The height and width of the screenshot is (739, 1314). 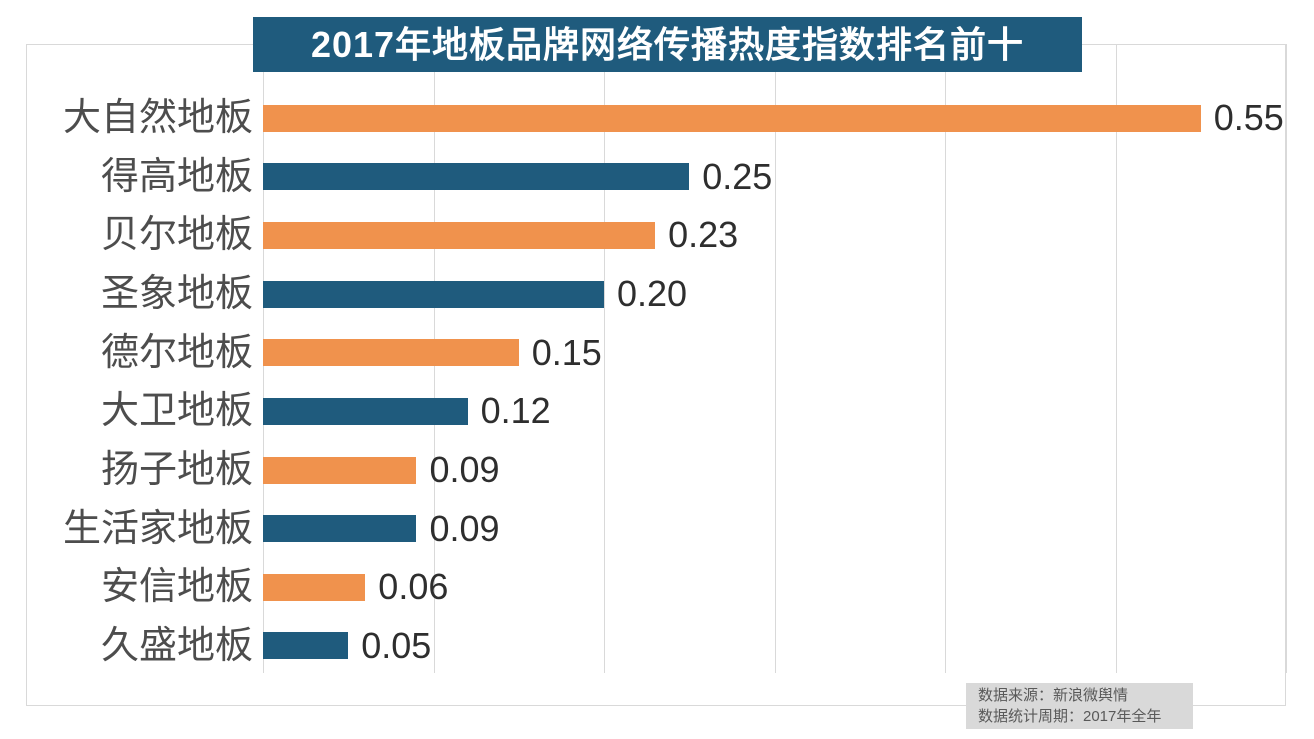 What do you see at coordinates (652, 294) in the screenshot?
I see `value-label: 0.20` at bounding box center [652, 294].